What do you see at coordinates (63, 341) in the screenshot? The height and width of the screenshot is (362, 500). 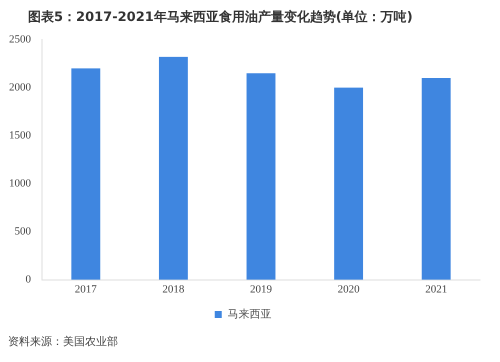 I see `text: 资料来源：美国农业部` at bounding box center [63, 341].